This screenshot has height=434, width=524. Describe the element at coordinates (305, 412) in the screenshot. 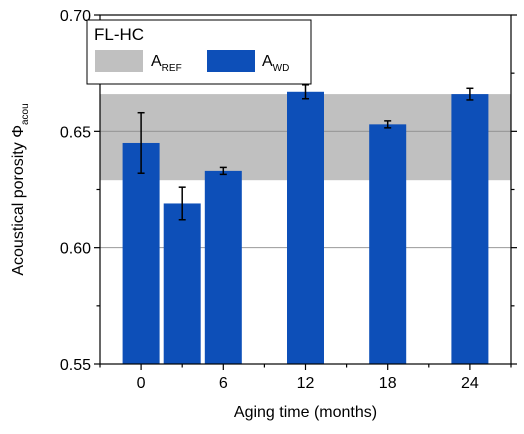

I see `x-axis-title: Aging time (months)` at that location.